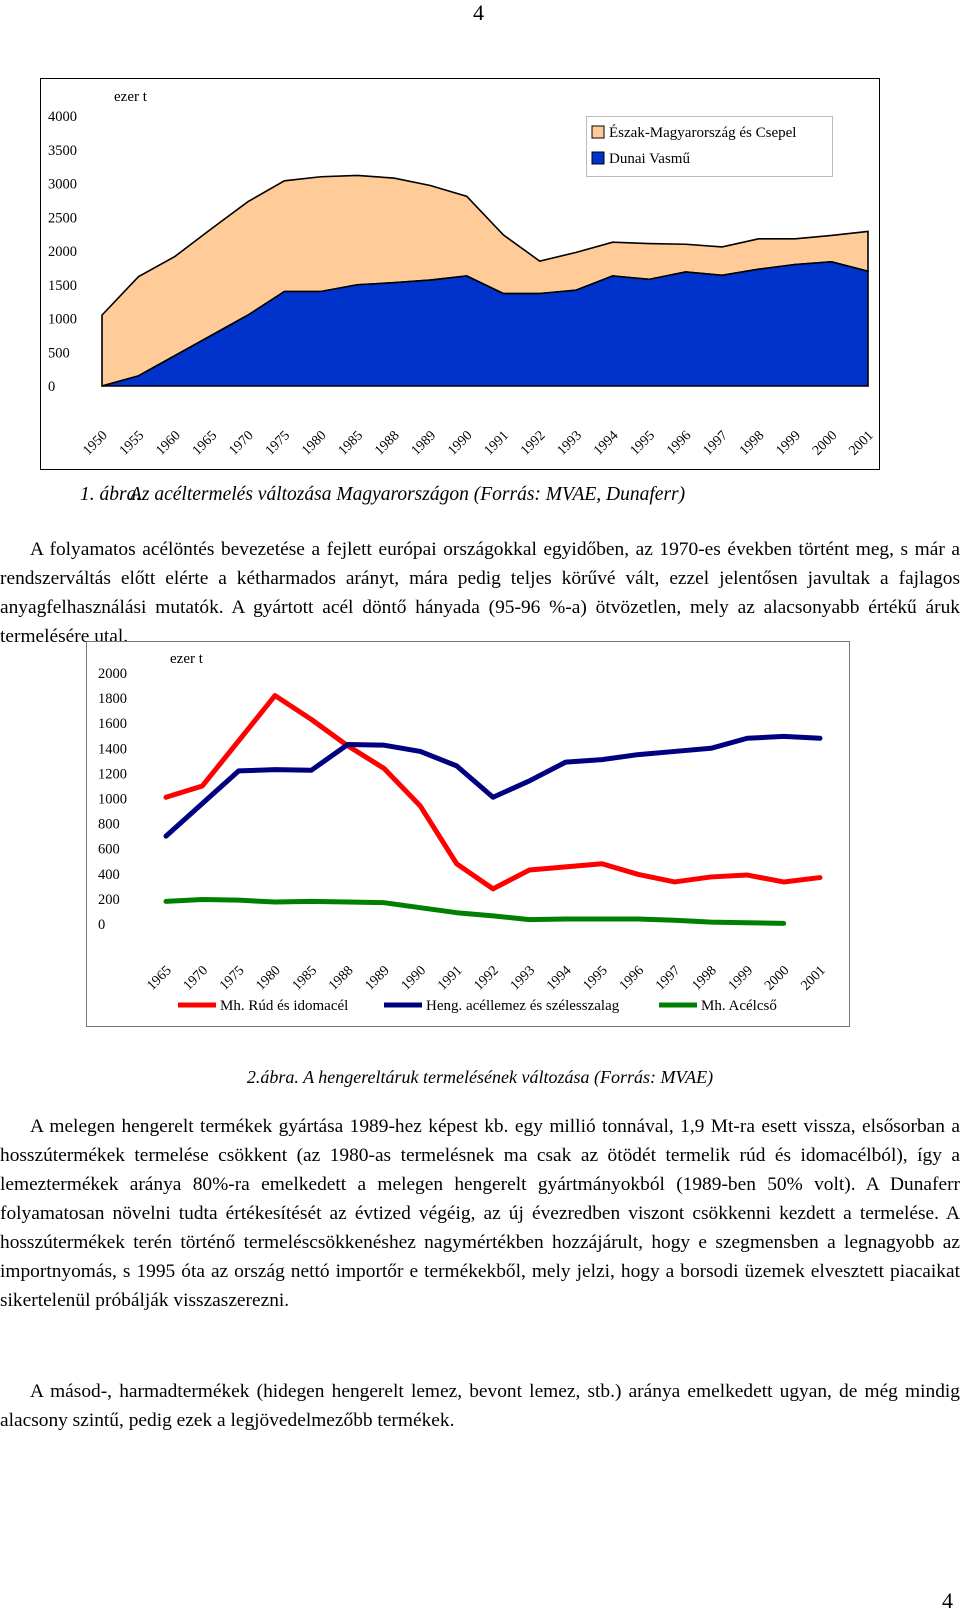  I want to click on chart-1-y-tick-label: 2000, so click(62, 252).